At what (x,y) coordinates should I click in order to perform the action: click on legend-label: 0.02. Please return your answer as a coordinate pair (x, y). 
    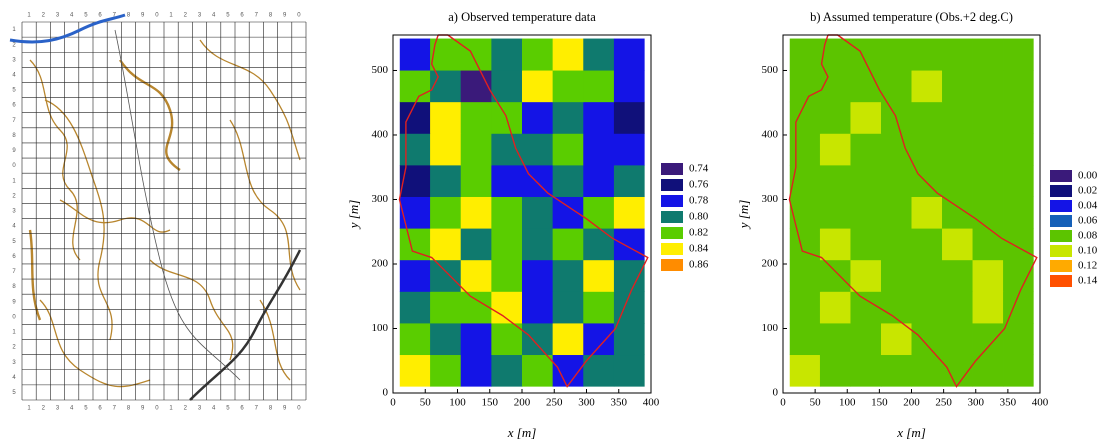
    Looking at the image, I should click on (1087, 191).